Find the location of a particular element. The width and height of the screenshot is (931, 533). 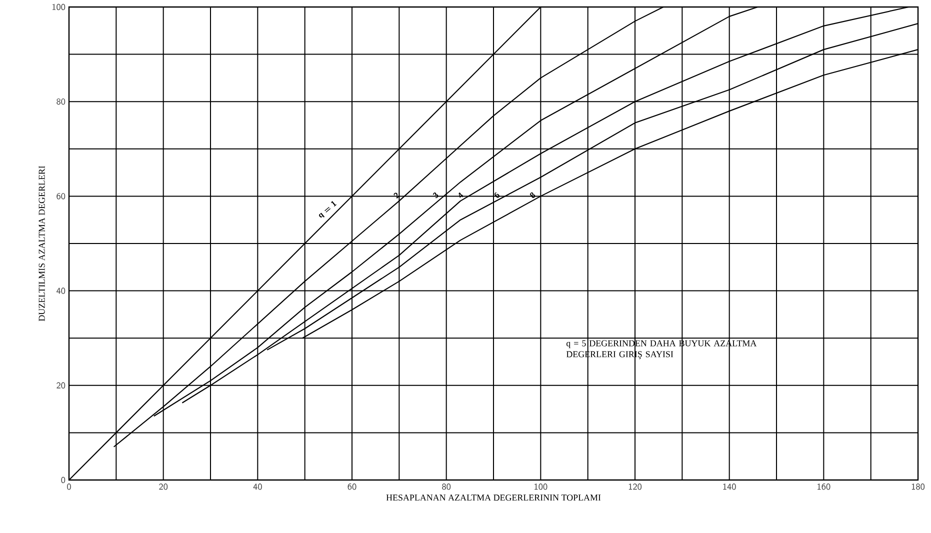

y-tick-label: 20 is located at coordinates (61, 385).